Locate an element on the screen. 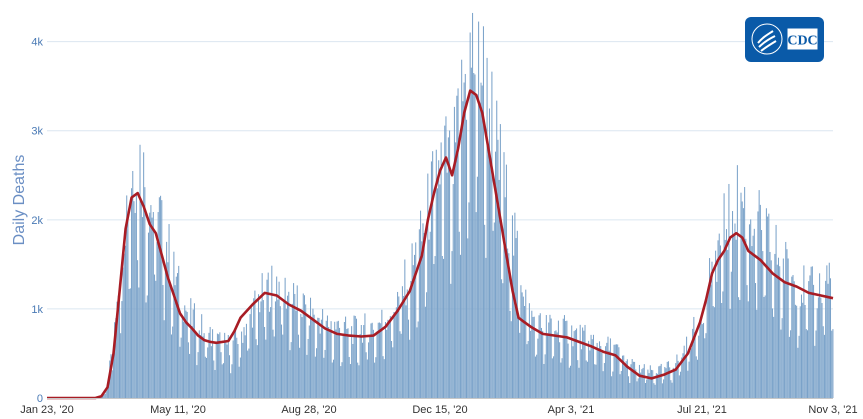  y-axis-label: Daily Deaths is located at coordinates (19, 200).